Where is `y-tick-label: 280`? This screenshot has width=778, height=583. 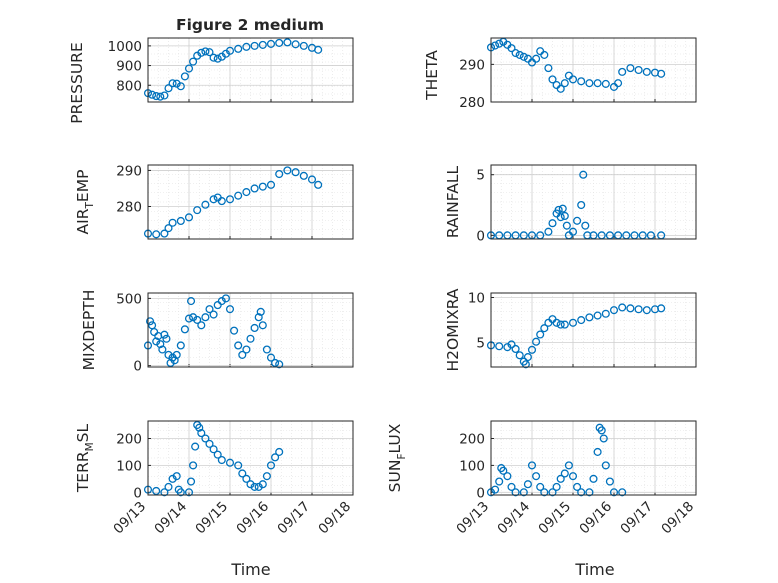 y-tick-label: 280 is located at coordinates (472, 103).